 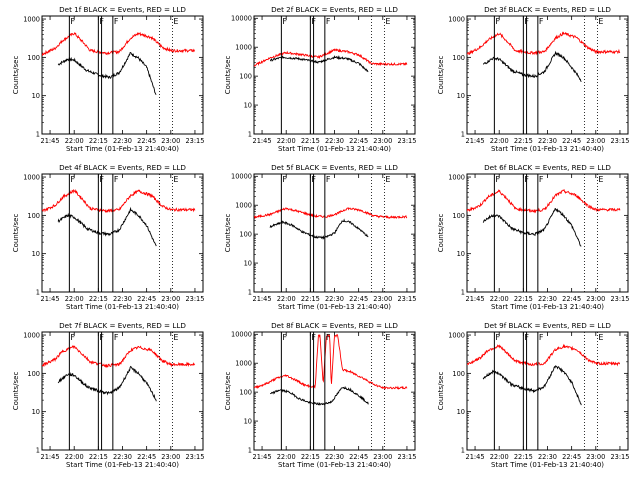 What do you see at coordinates (122, 325) in the screenshot?
I see `panel-title: Det 7f BLACK = Events, RED = LLD` at bounding box center [122, 325].